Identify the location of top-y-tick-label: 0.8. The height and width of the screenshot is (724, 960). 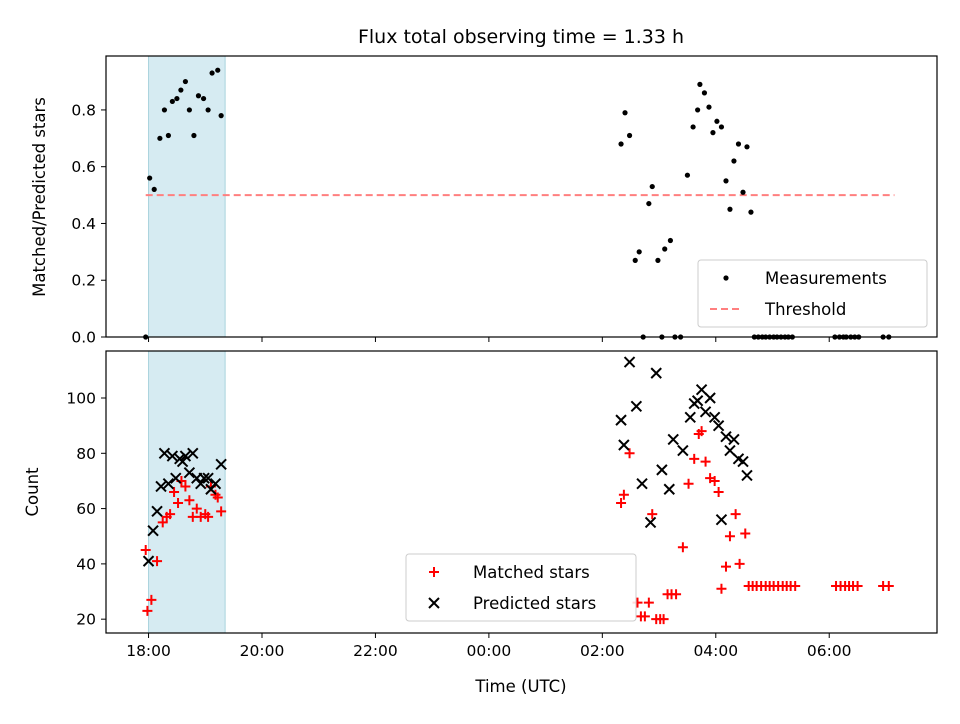
(83, 110).